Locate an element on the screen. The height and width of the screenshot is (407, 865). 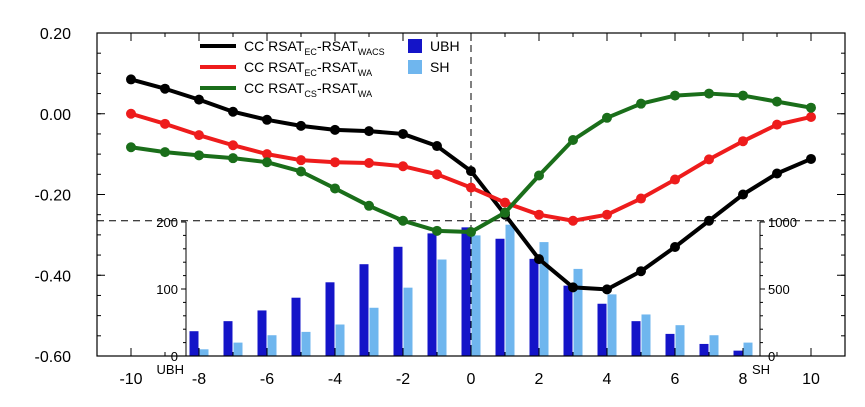
legend-label: UBH is located at coordinates (445, 46).